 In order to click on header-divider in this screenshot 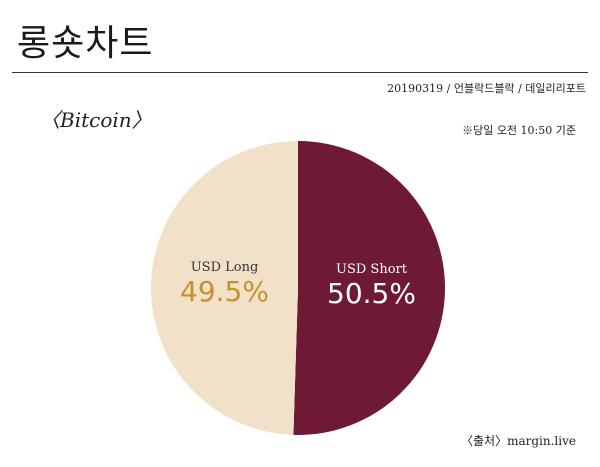, I will do `click(300, 72)`.